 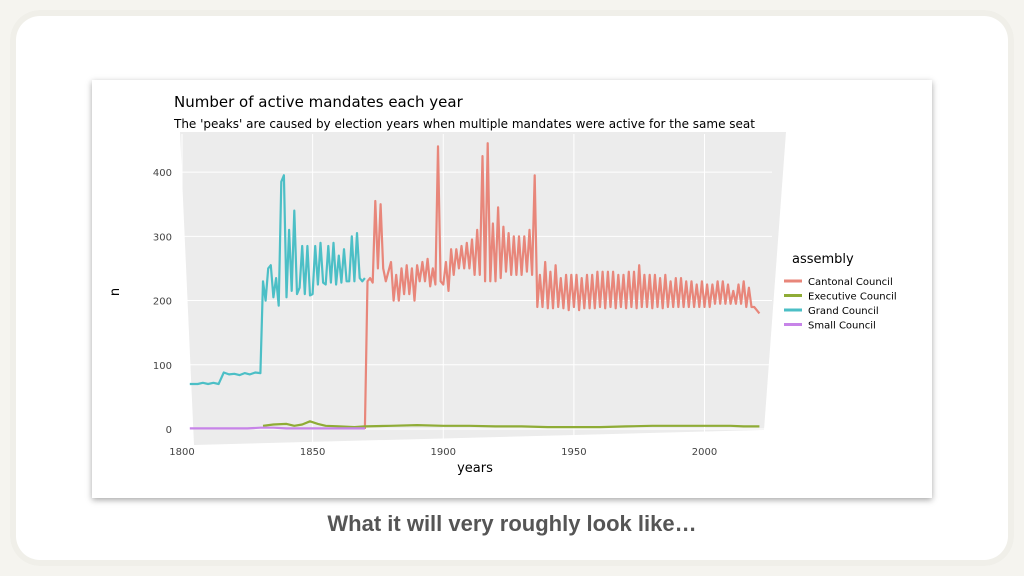 What do you see at coordinates (573, 452) in the screenshot?
I see `x-tick-label: 1950` at bounding box center [573, 452].